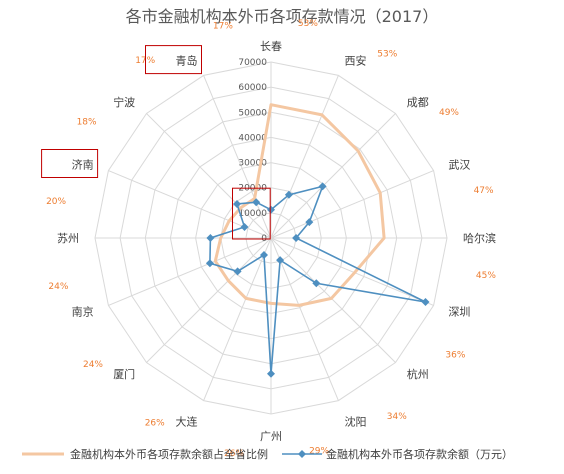 The height and width of the screenshot is (474, 564). What do you see at coordinates (486, 276) in the screenshot?
I see `percent-label: 45%` at bounding box center [486, 276].